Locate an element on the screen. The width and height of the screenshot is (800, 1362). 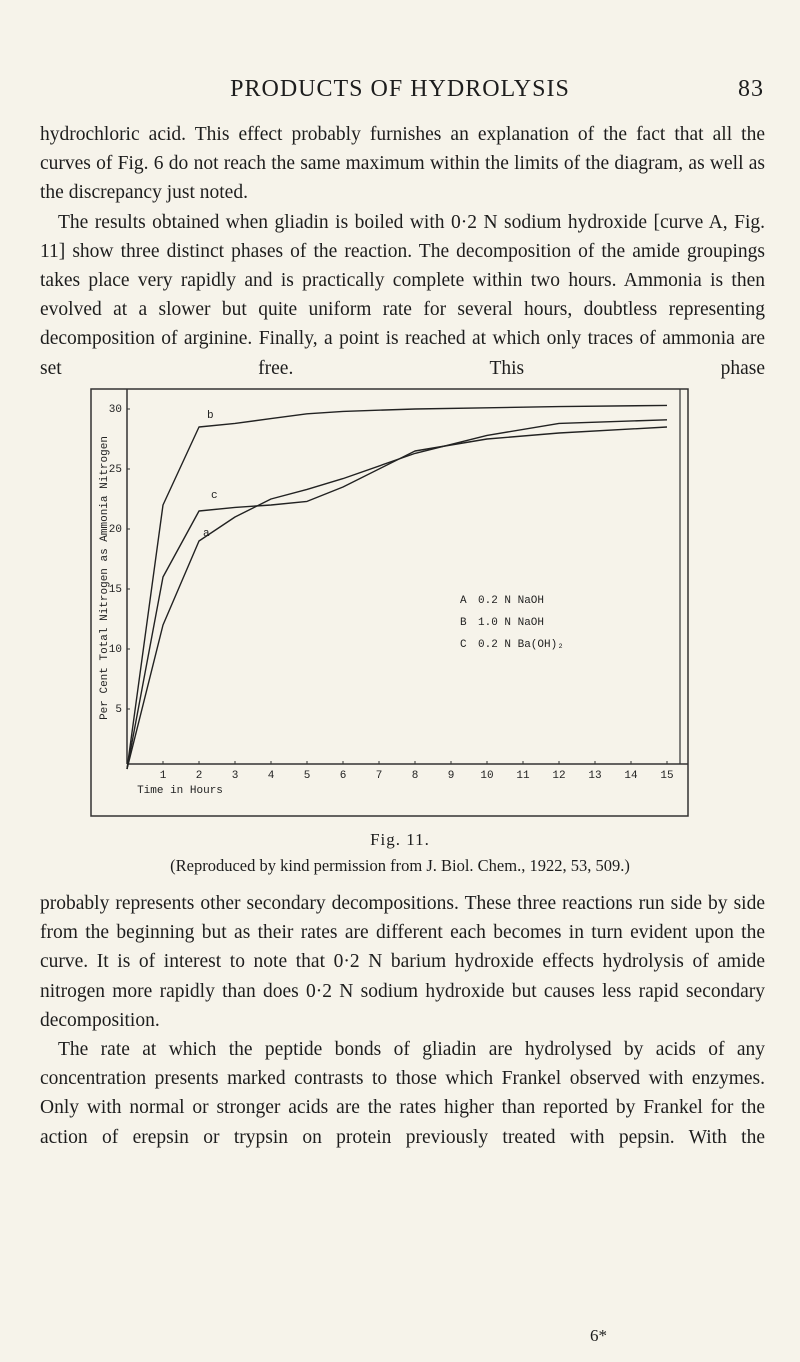
legend-name: 1.0 N NaOH is located at coordinates (511, 623).